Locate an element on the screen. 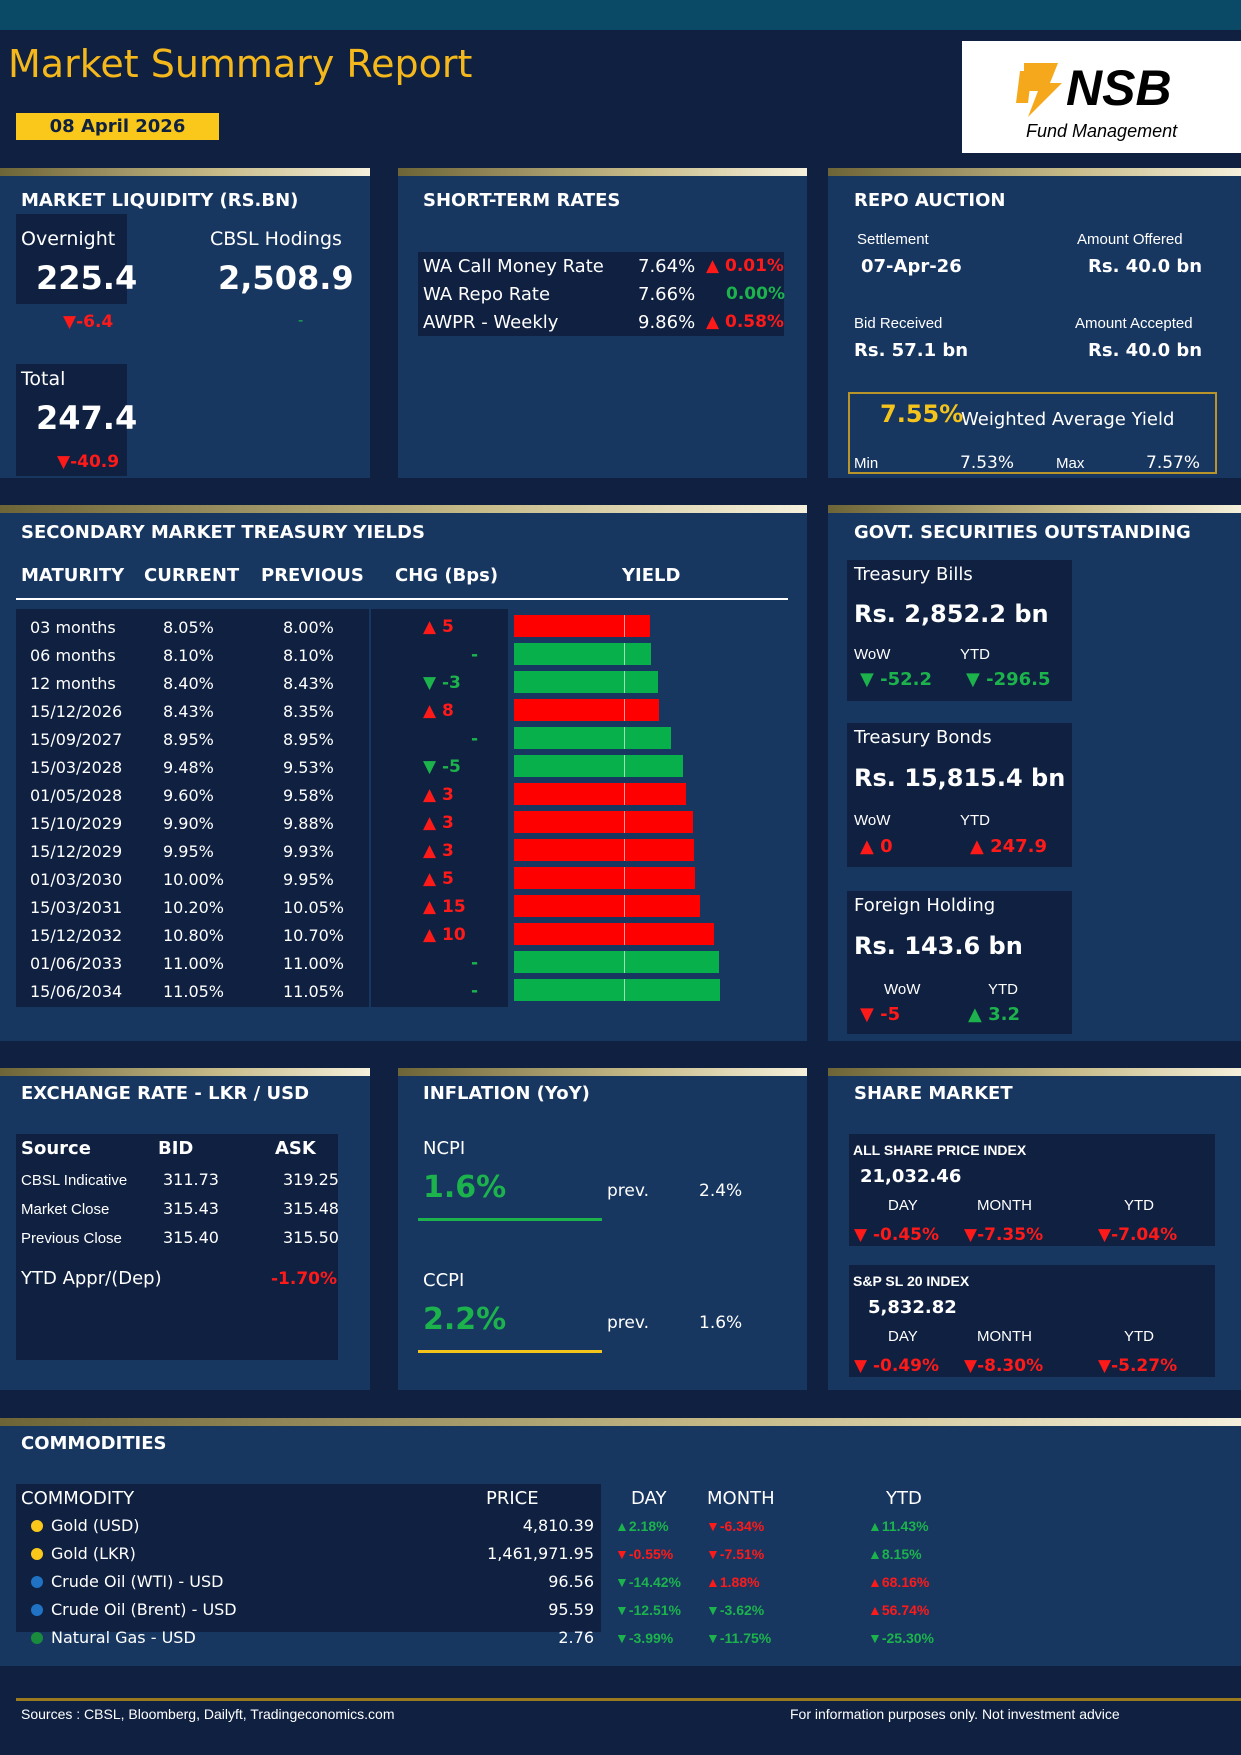 The height and width of the screenshot is (1755, 1241). yield-previous: 10.70% is located at coordinates (314, 935).